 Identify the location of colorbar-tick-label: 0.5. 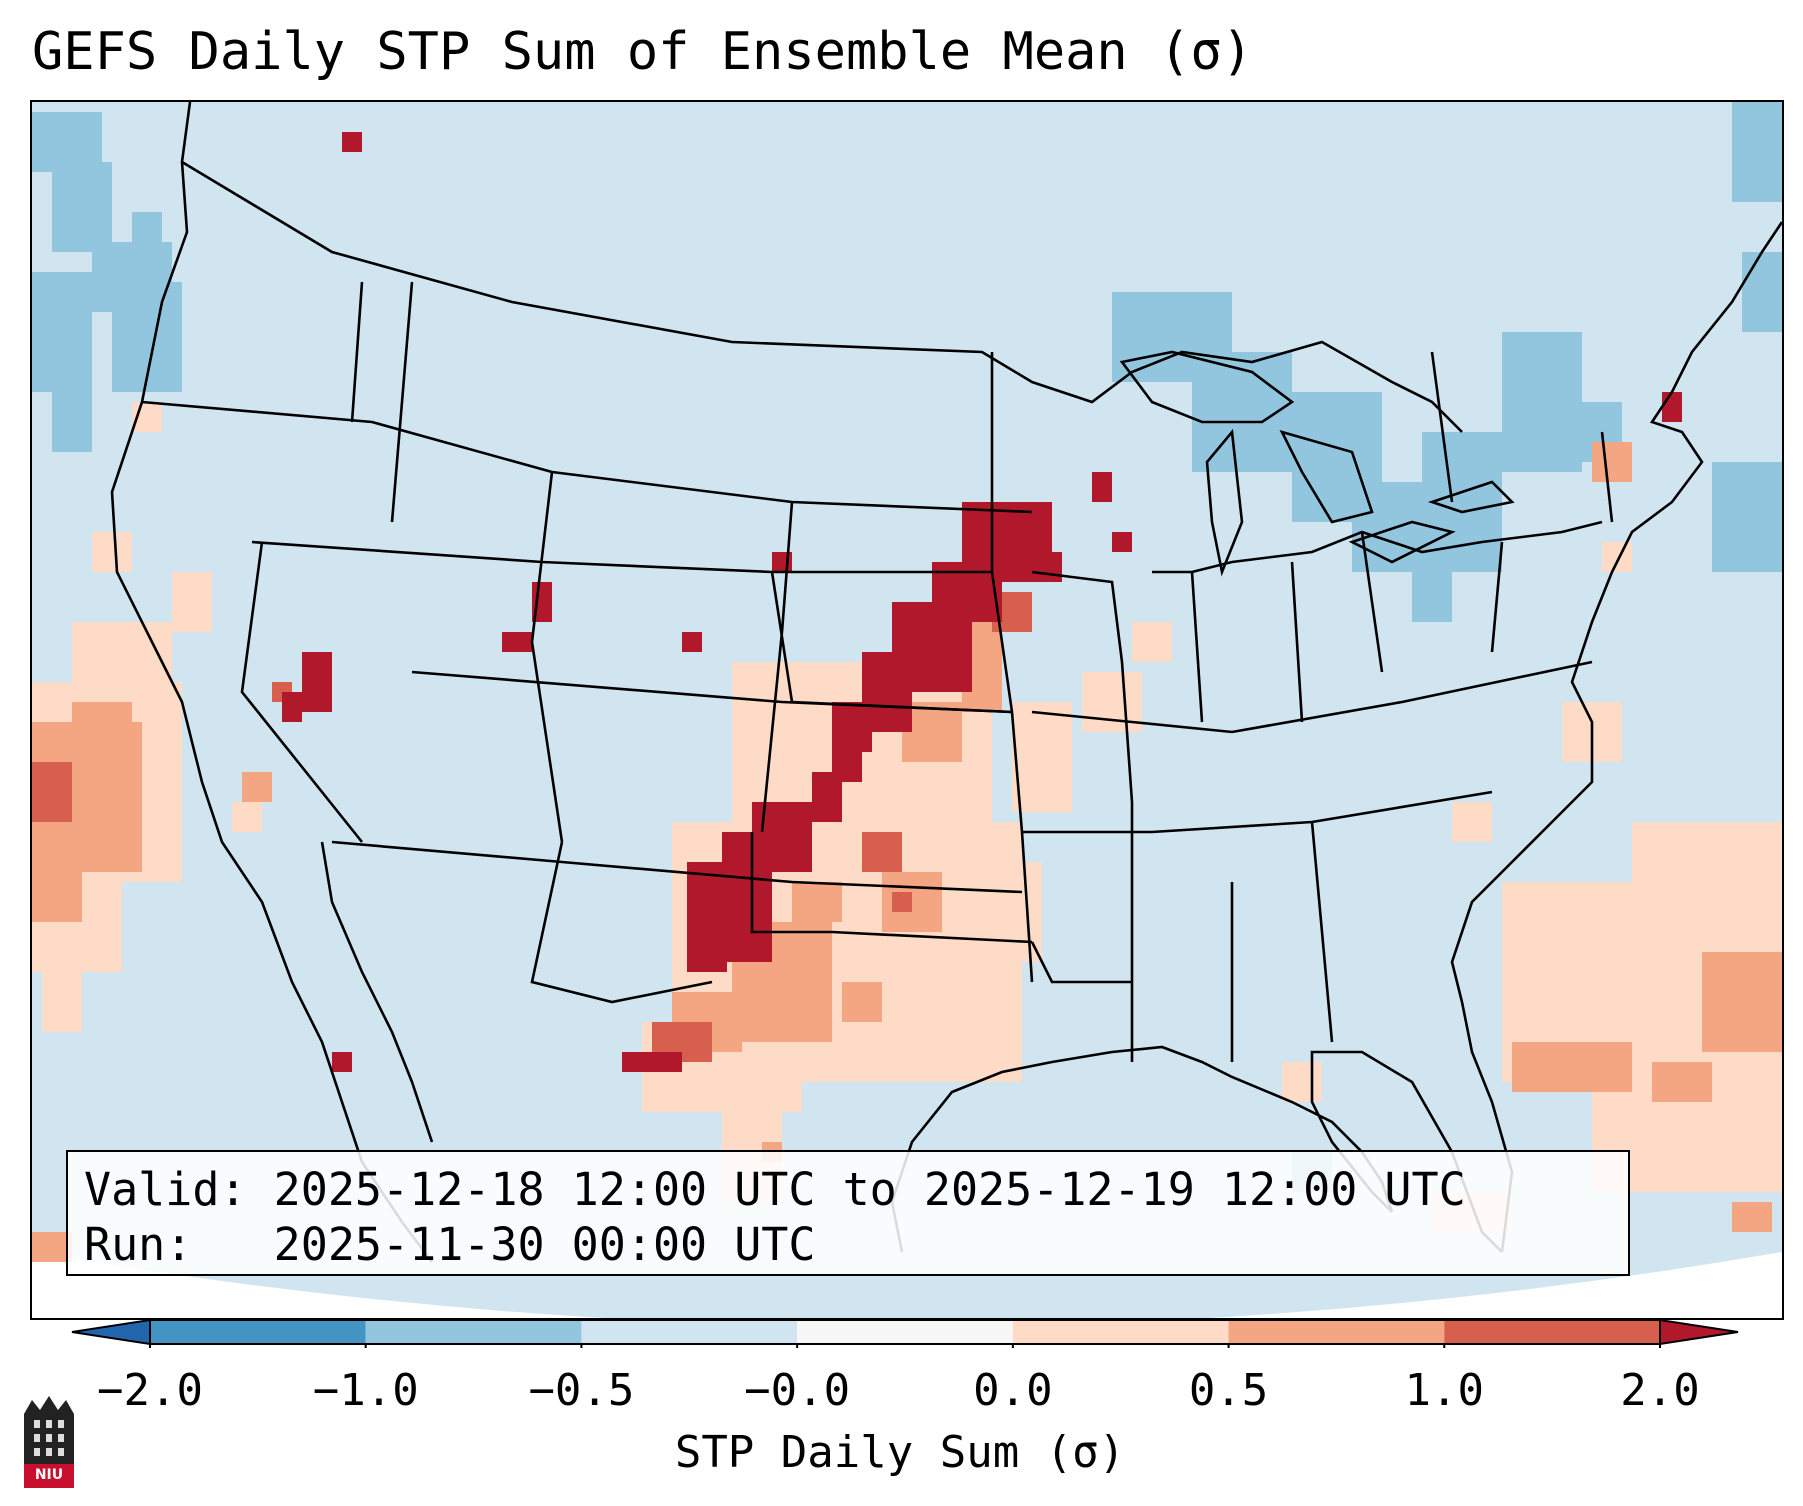
(1228, 1390).